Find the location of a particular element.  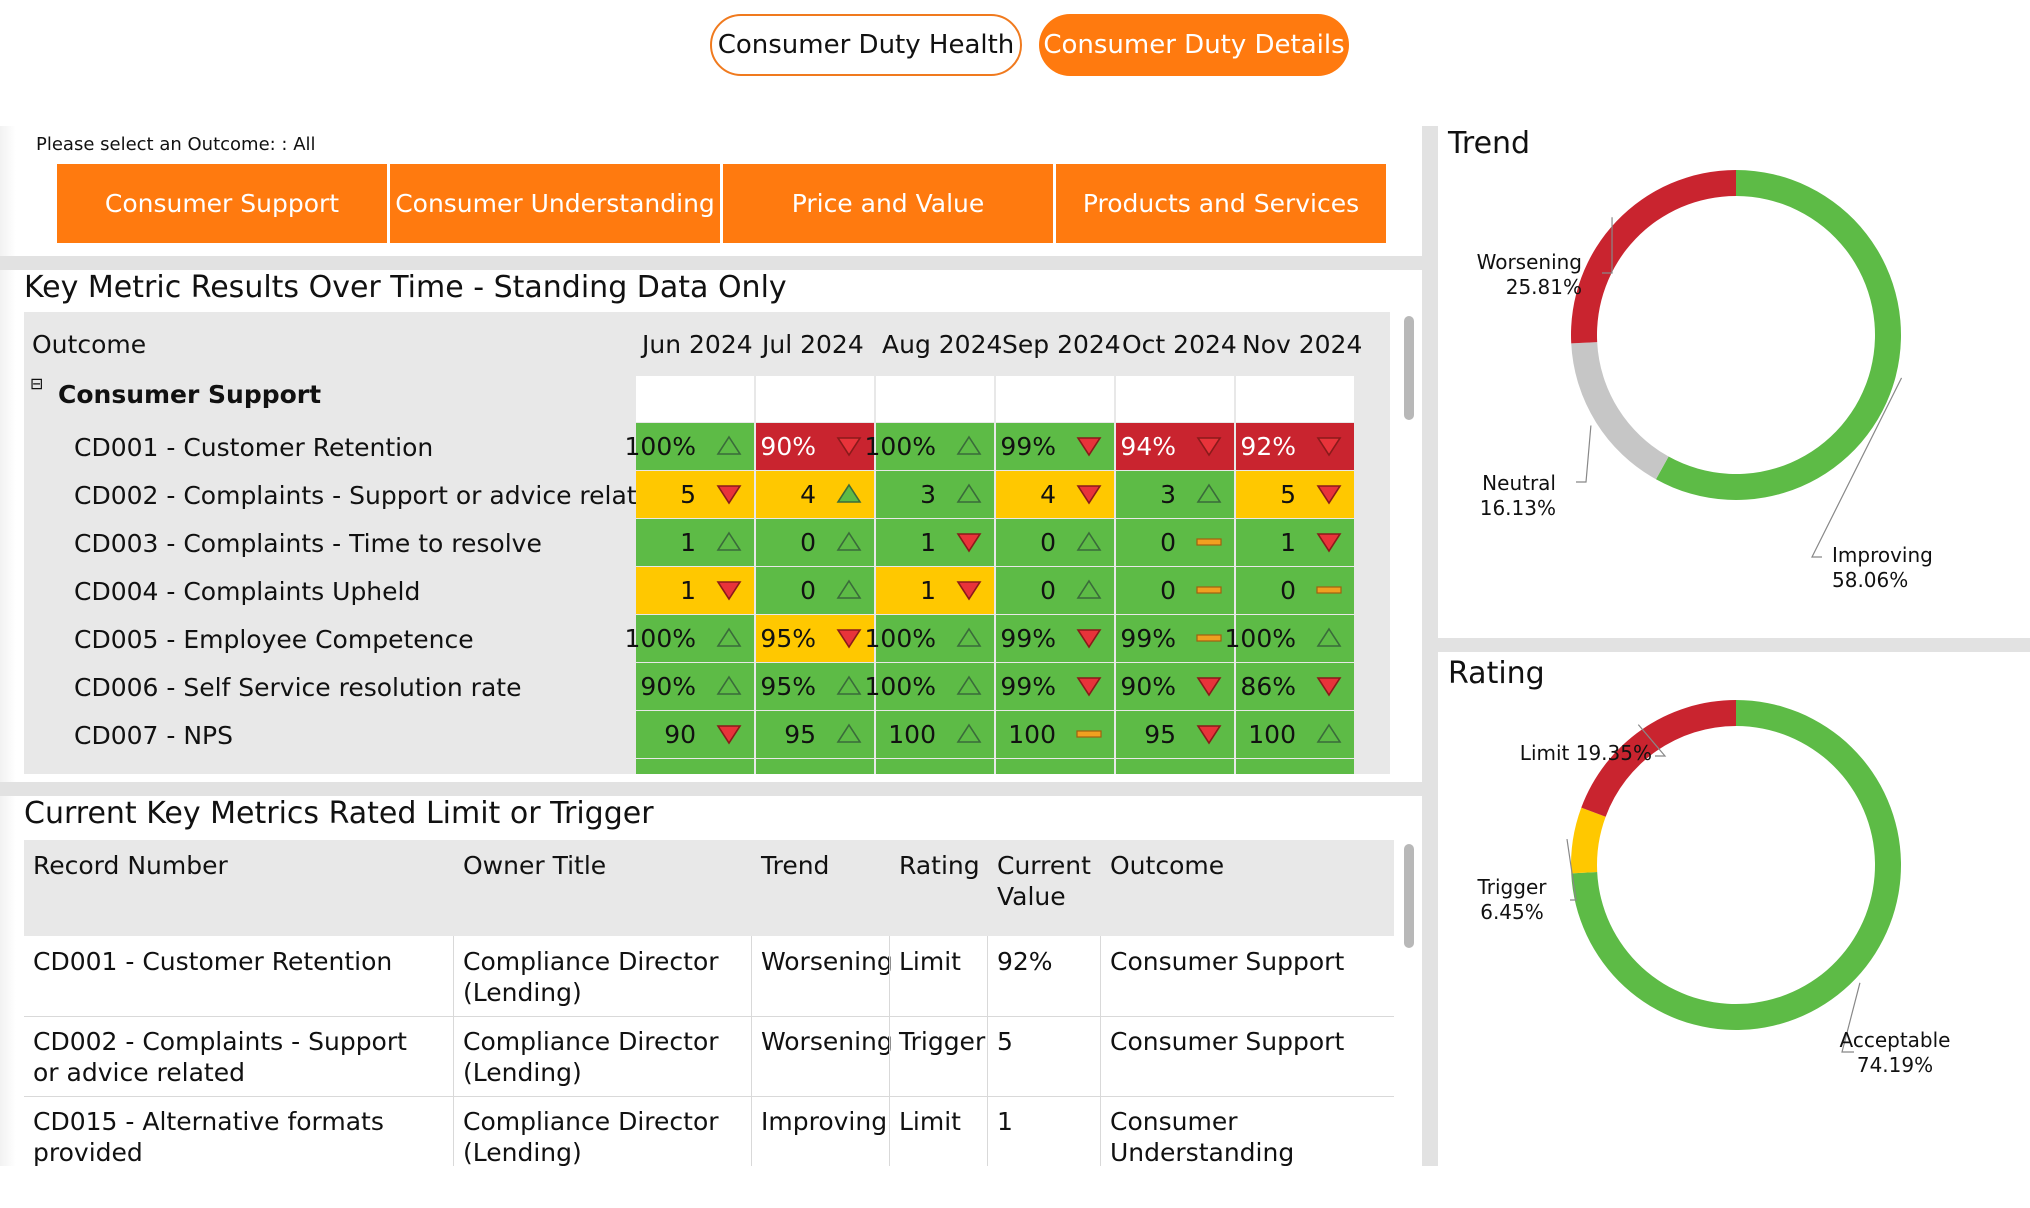

metric-cell-partial is located at coordinates (1055, 766).